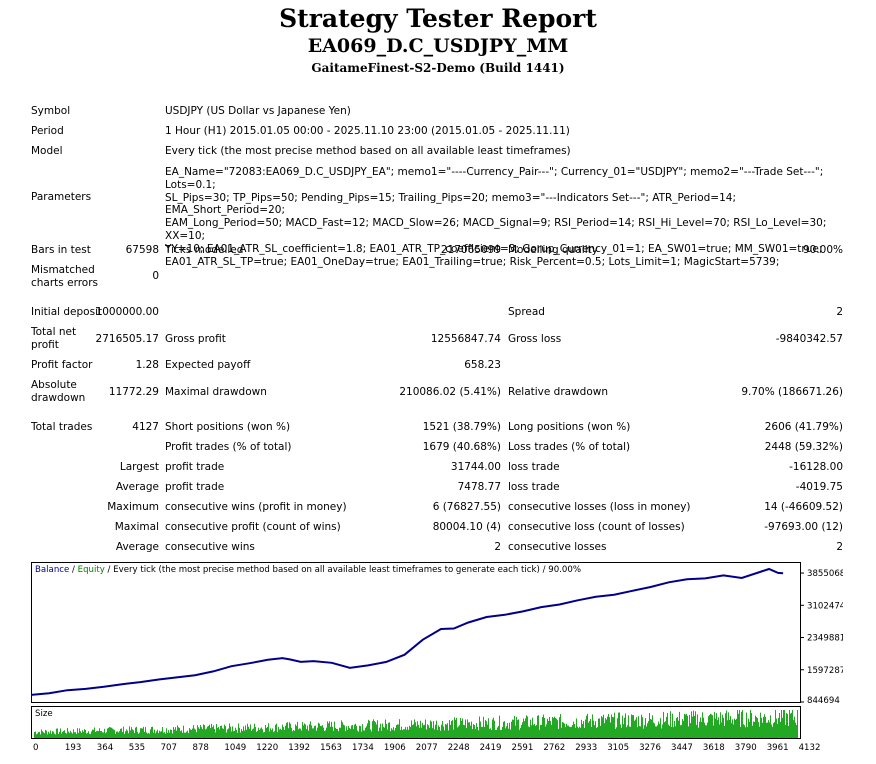 This screenshot has height=764, width=876. Describe the element at coordinates (809, 339) in the screenshot. I see `gross-loss-value: -9840342.57` at that location.